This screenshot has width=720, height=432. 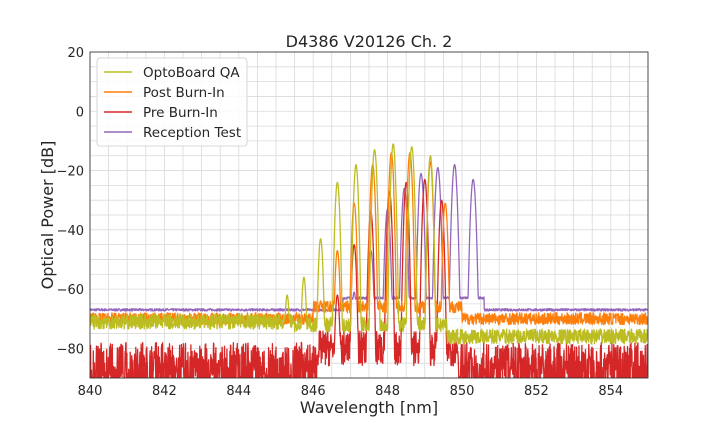 I want to click on x-axis-ticks: 840 842 844 846 848 850 852 854, so click(x=351, y=391).